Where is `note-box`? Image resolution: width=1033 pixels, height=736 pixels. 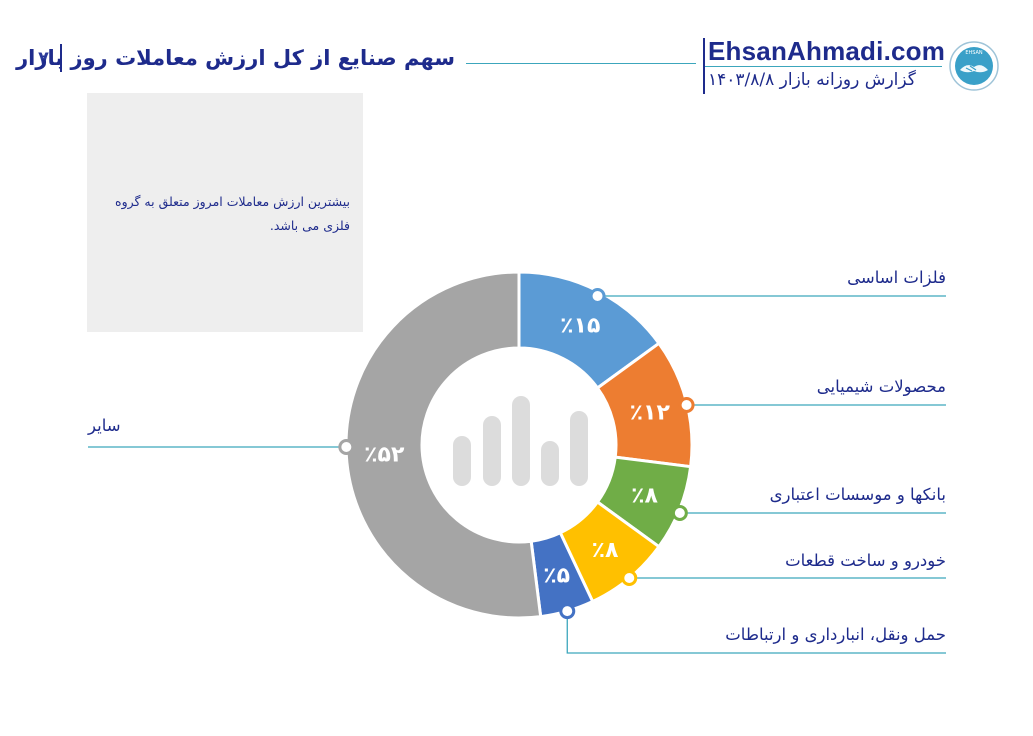
note-box is located at coordinates (225, 212).